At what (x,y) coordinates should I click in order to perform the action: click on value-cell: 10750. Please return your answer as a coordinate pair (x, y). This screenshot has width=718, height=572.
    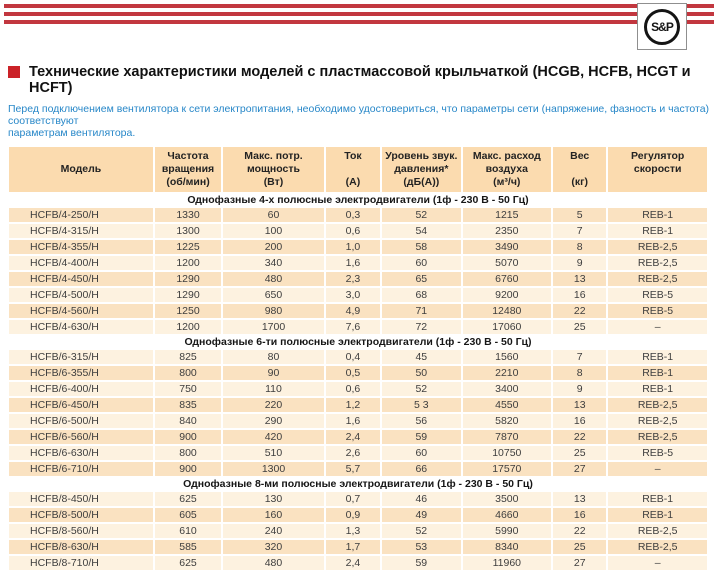
    Looking at the image, I should click on (507, 453).